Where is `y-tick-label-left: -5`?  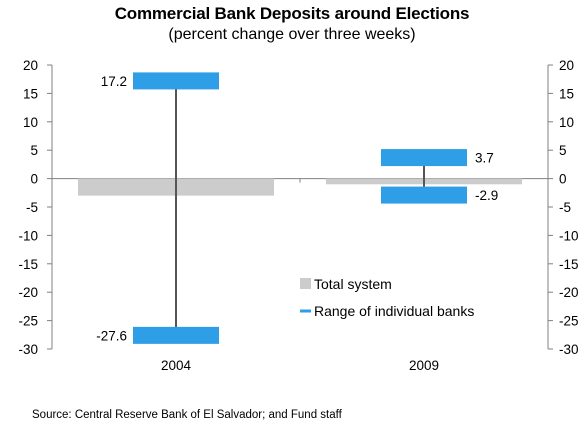 y-tick-label-left: -5 is located at coordinates (32, 207).